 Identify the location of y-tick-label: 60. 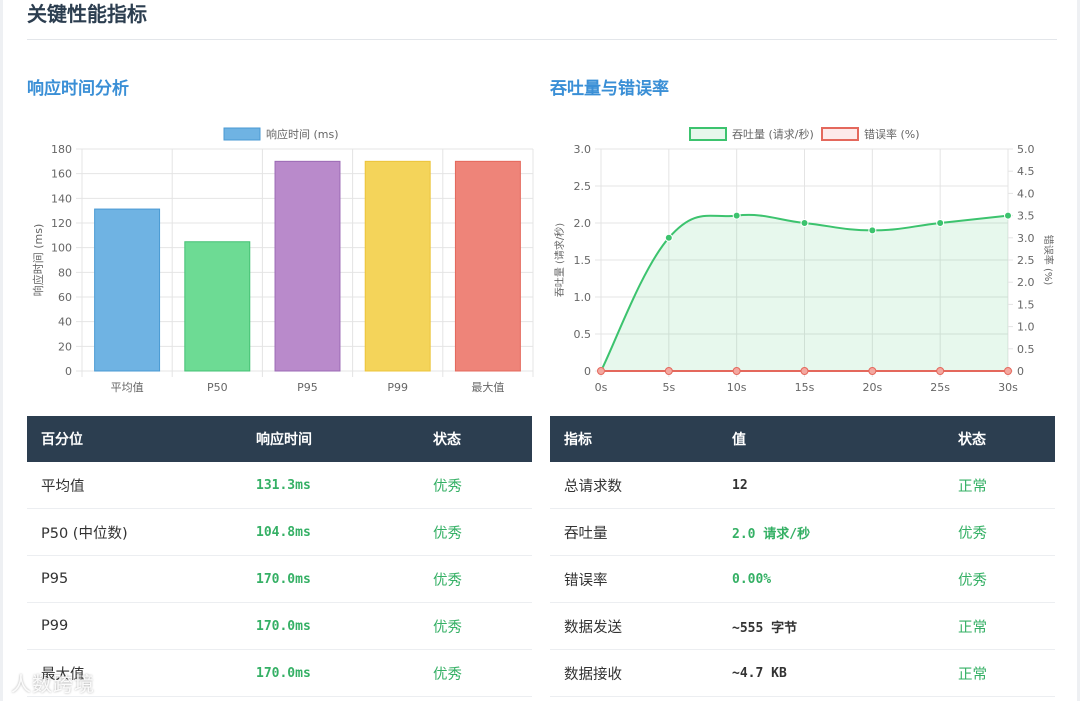
(65, 297).